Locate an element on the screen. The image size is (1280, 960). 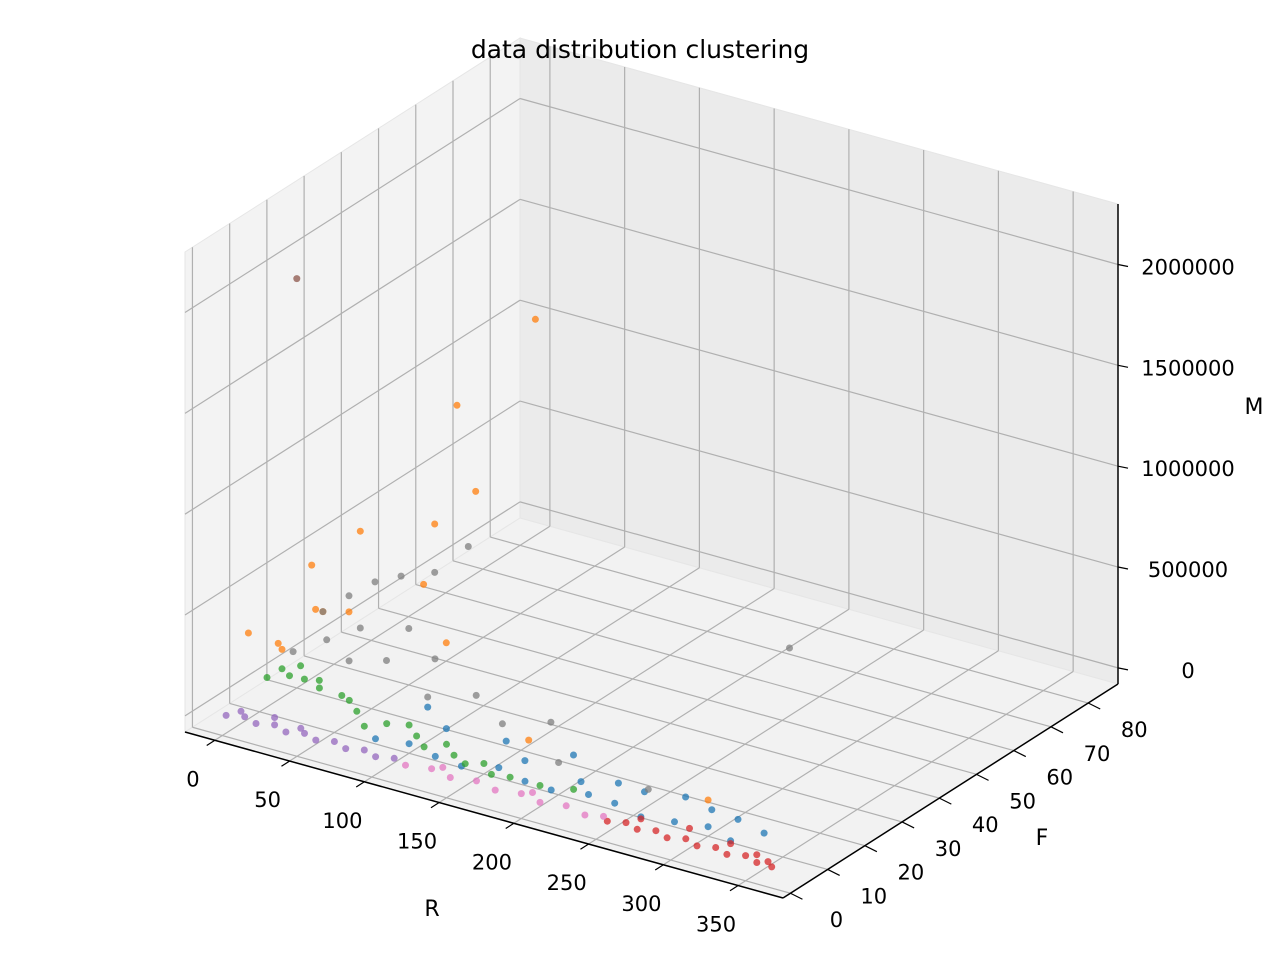
y-tick-label: 0 is located at coordinates (836, 920).